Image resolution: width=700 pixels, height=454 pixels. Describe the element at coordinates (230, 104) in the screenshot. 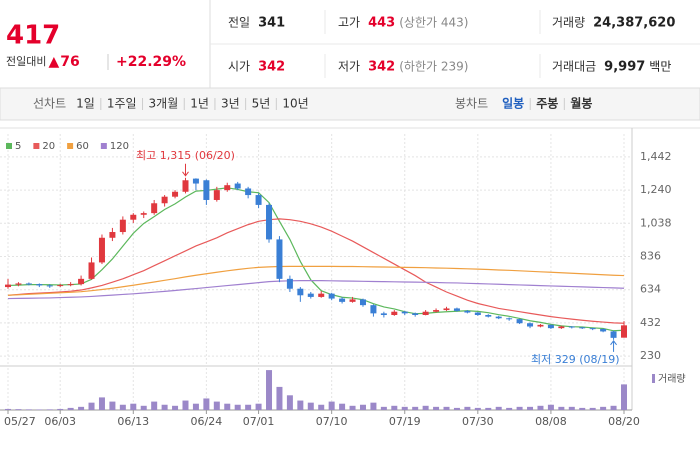

I see `period-button: 3년` at that location.